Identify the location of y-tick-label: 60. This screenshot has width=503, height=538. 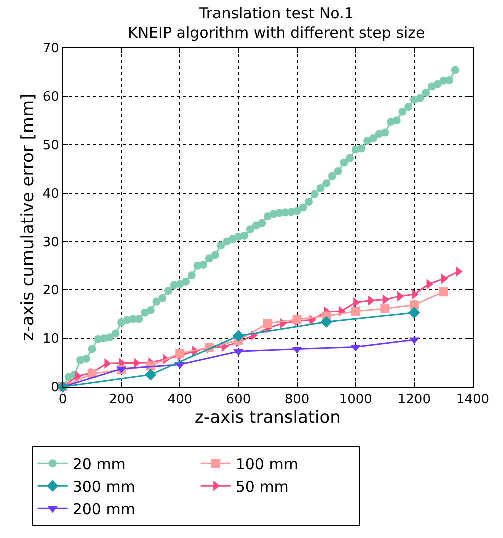
(51, 97).